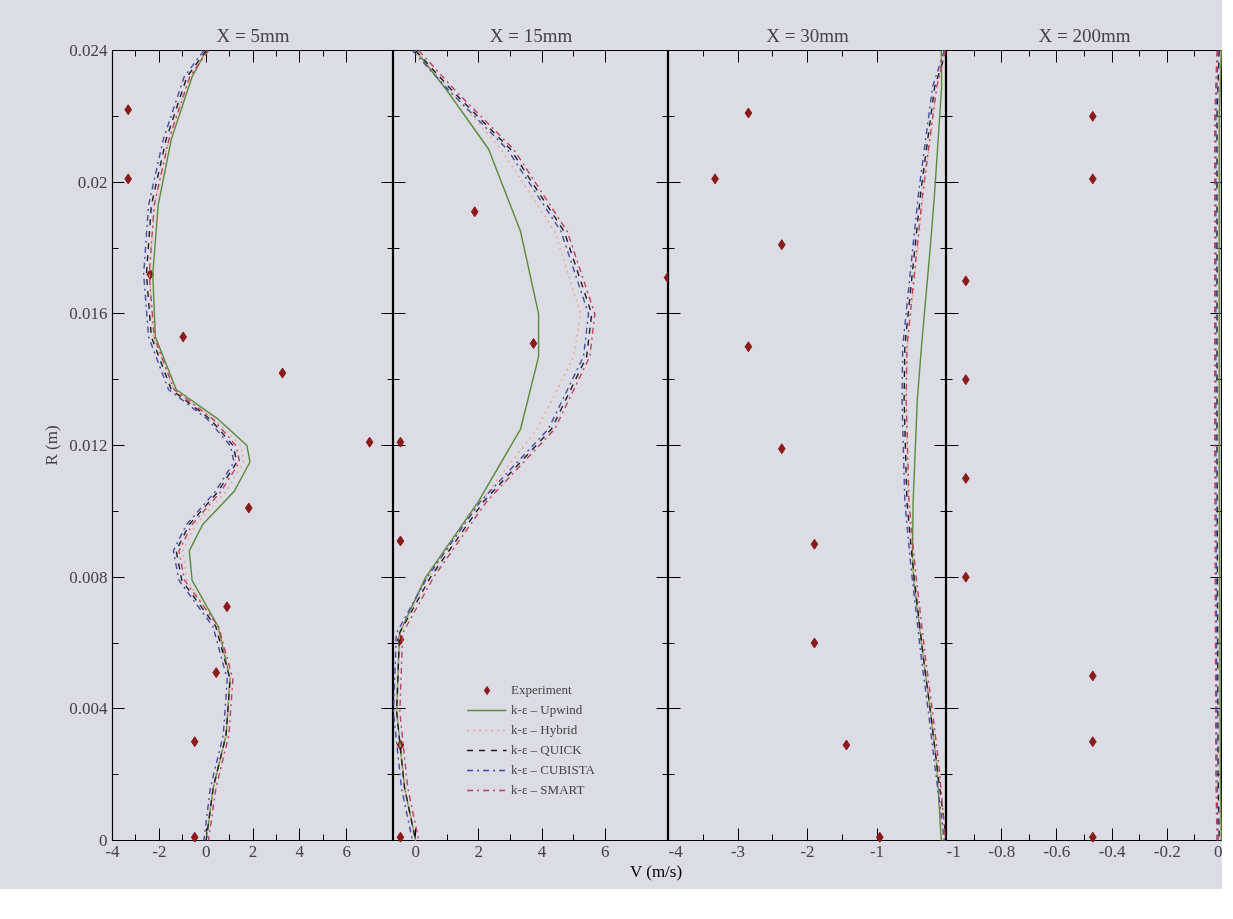 Image resolution: width=1233 pixels, height=919 pixels. I want to click on x-tick-label: -0.8, so click(1002, 851).